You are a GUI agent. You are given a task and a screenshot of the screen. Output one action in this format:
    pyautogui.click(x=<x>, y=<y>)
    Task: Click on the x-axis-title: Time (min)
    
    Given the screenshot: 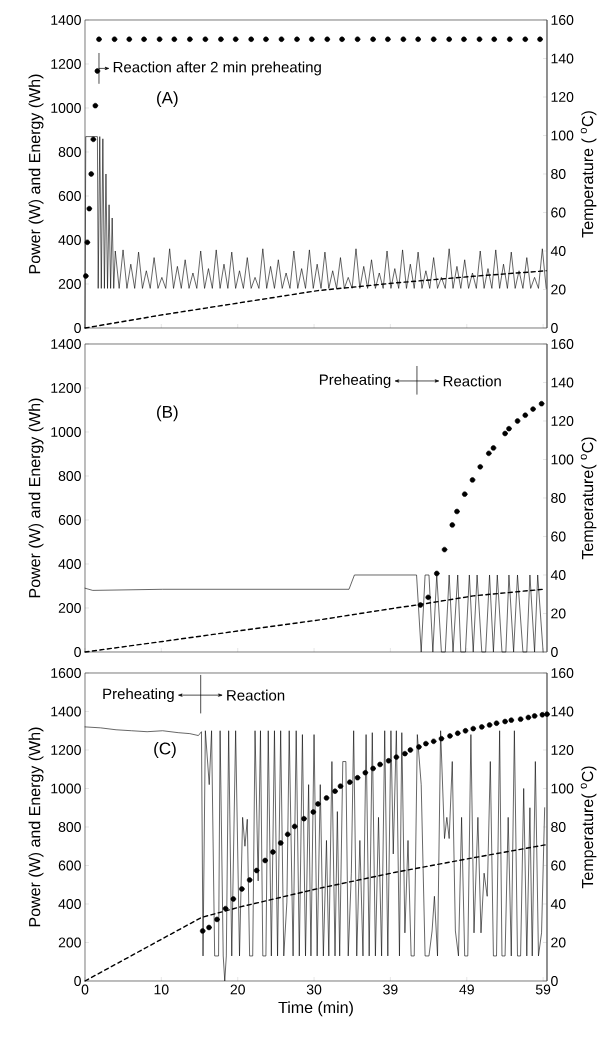 What is the action you would take?
    pyautogui.click(x=315, y=1009)
    